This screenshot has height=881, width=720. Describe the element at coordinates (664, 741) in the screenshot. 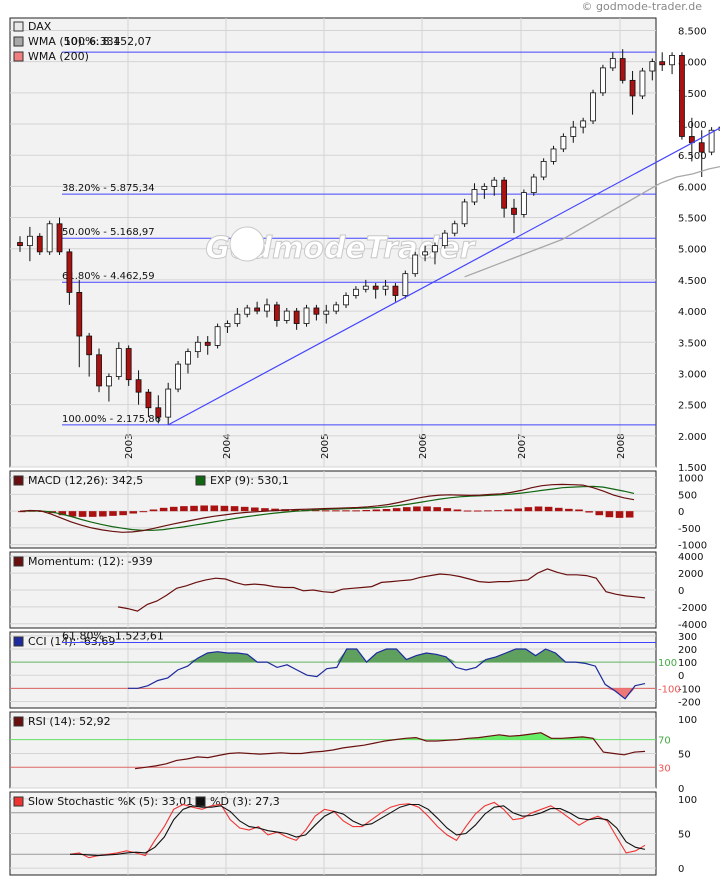

I see `rsi-ref-label: 70` at that location.